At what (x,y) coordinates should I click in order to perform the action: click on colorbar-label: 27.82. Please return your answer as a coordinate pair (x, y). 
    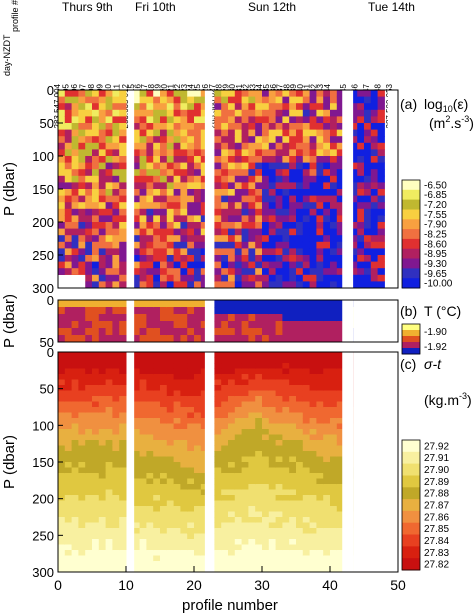
    Looking at the image, I should click on (436, 565).